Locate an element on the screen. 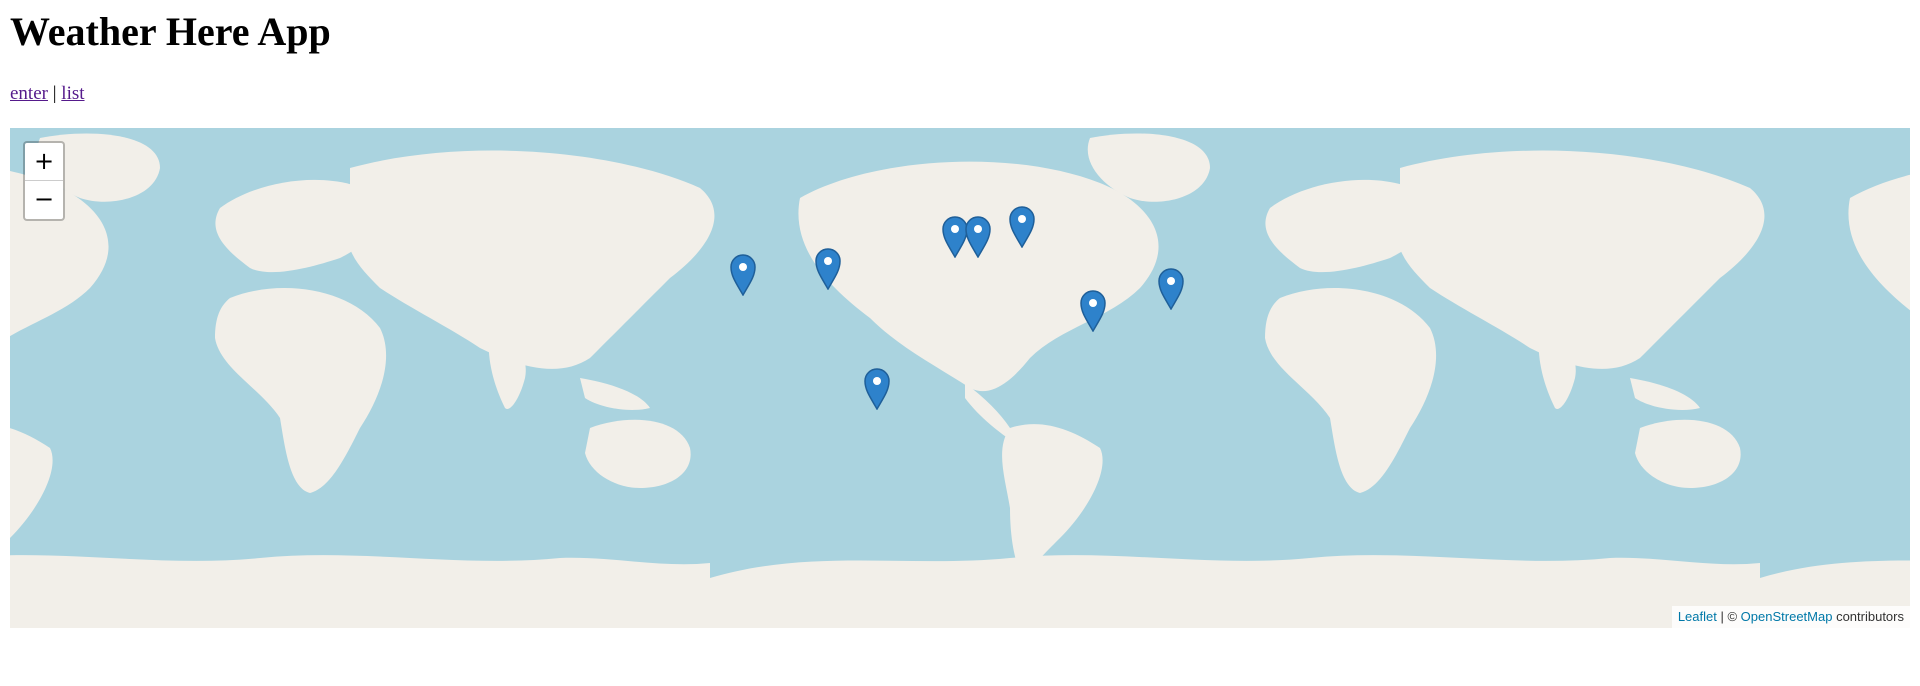 This screenshot has height=686, width=1920. list-link: list is located at coordinates (73, 93).